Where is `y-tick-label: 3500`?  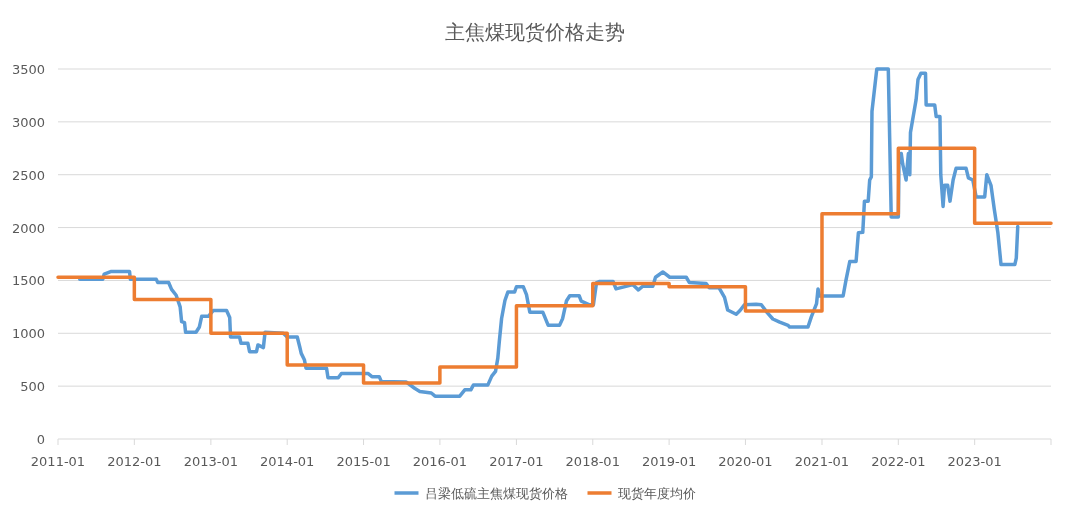 y-tick-label: 3500 is located at coordinates (28, 69).